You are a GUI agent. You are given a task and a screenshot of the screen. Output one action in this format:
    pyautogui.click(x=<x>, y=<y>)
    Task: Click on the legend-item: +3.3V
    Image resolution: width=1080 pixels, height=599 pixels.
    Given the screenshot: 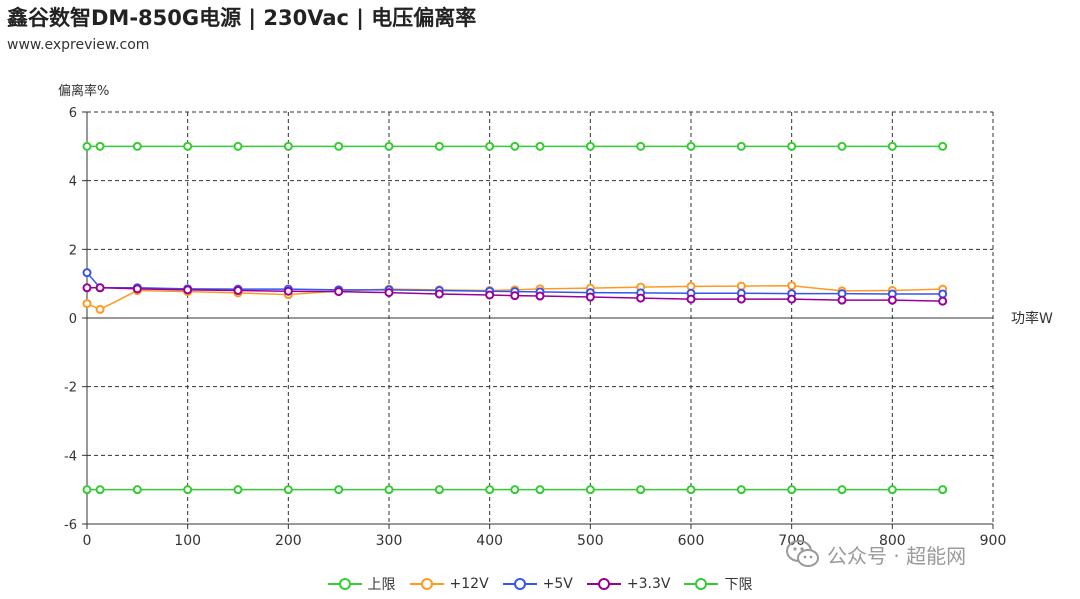 What is the action you would take?
    pyautogui.click(x=628, y=584)
    